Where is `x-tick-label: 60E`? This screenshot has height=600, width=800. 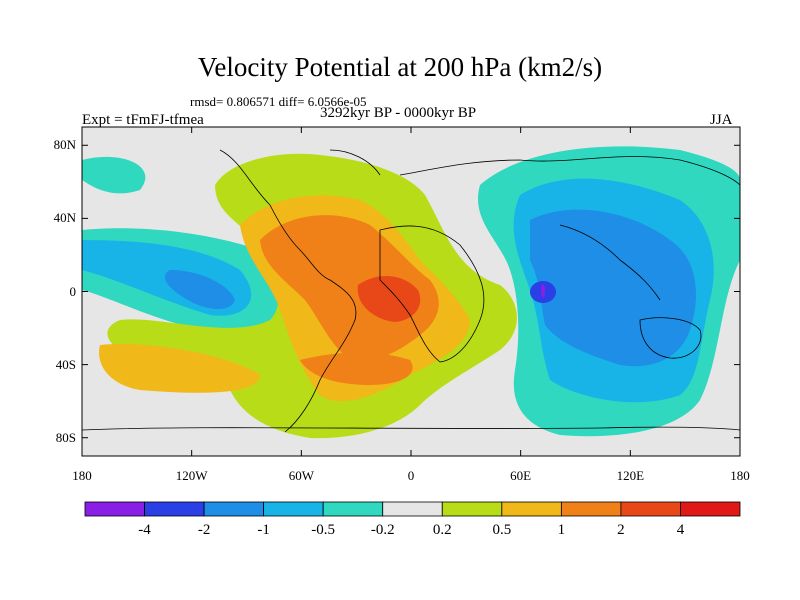
x-tick-label: 60E is located at coordinates (521, 475).